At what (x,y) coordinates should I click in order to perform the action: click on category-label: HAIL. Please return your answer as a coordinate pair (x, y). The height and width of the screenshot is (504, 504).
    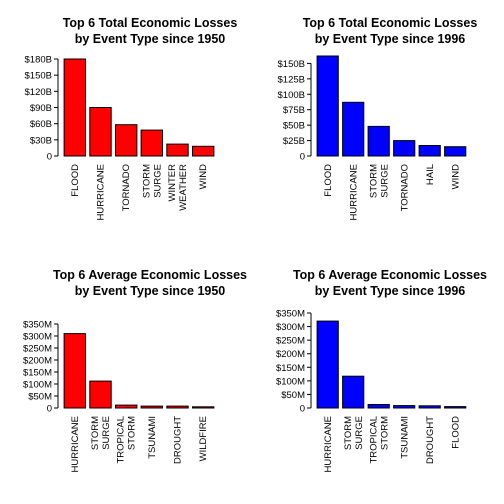
    Looking at the image, I should click on (430, 174).